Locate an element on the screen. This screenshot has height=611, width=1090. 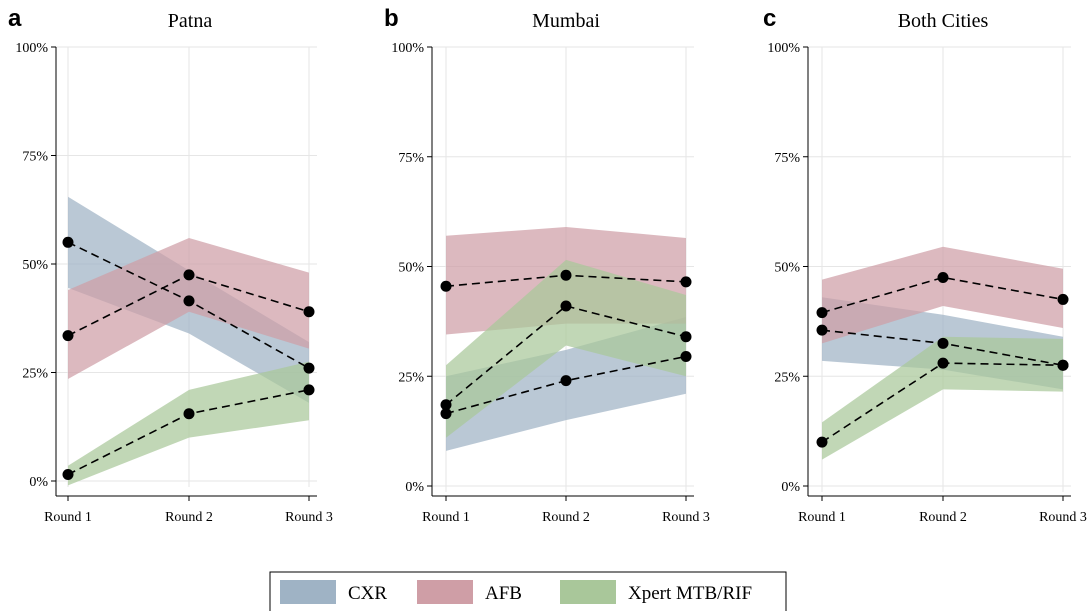
legend-label-afb: AFB is located at coordinates (503, 593).